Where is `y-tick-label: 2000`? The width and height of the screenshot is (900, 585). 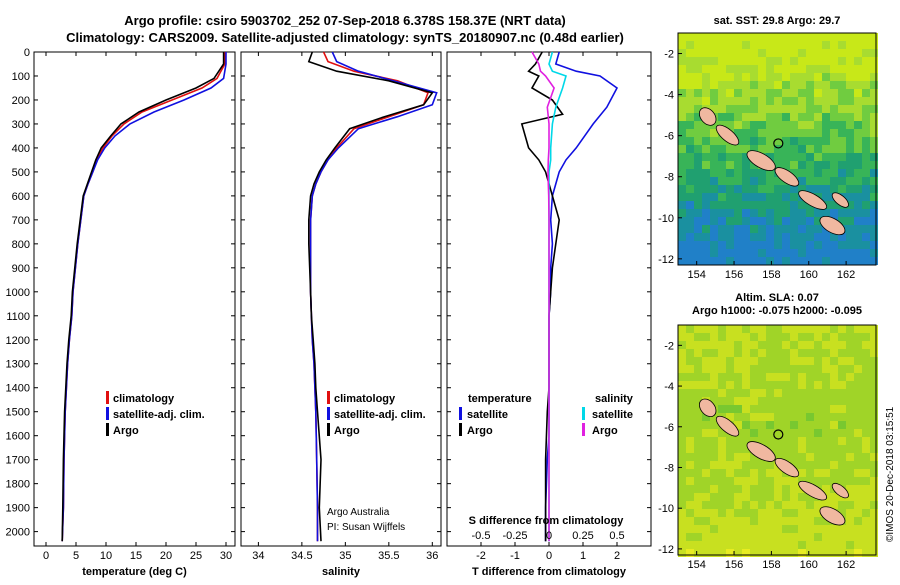
y-tick-label: 2000 is located at coordinates (18, 533).